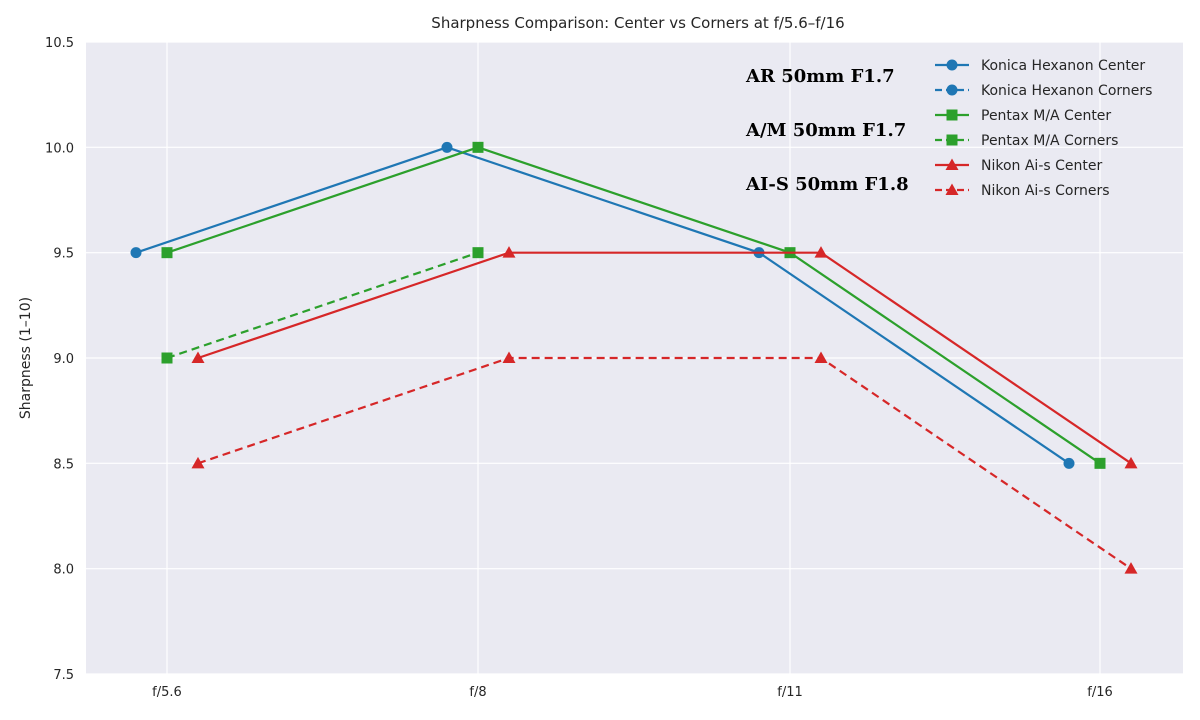  Describe the element at coordinates (1066, 91) in the screenshot. I see `legend-label: Konica Hexanon Corners` at that location.